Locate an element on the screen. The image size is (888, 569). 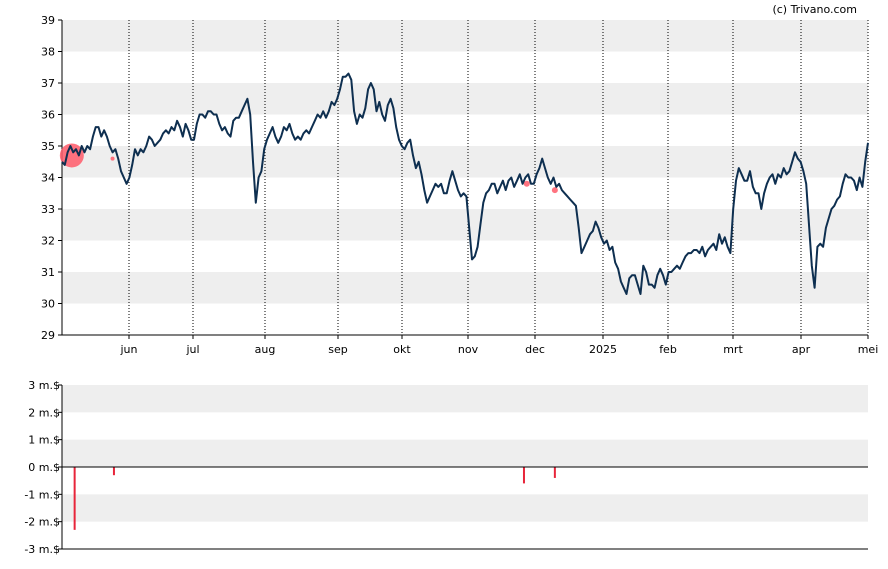
volume-y-tick-label: -3 m.$ is located at coordinates (42, 549).